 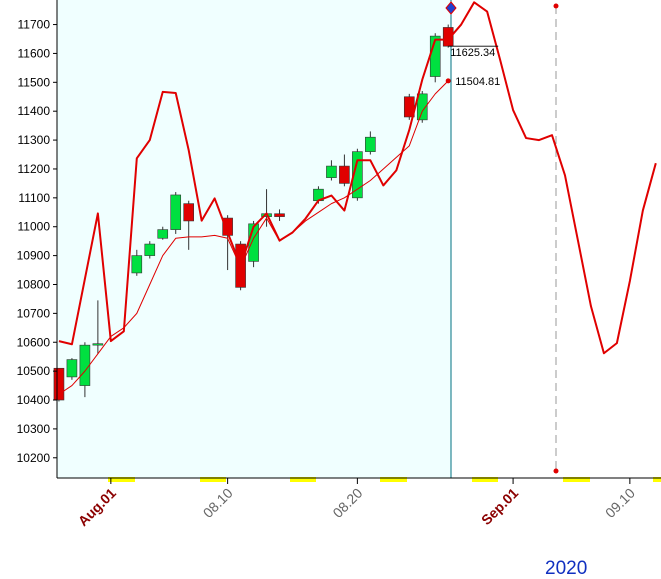 What do you see at coordinates (448, 81) in the screenshot?
I see `annotation-dot` at bounding box center [448, 81].